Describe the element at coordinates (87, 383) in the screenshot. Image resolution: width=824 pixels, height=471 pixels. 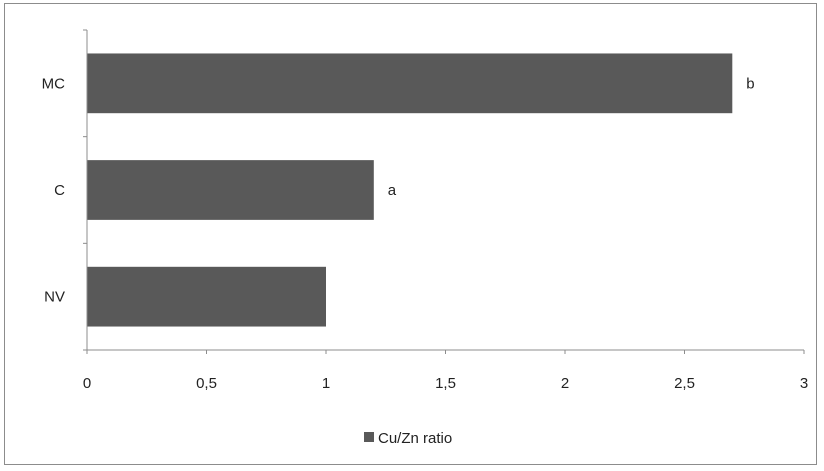
I see `x-tick-label: 0` at that location.